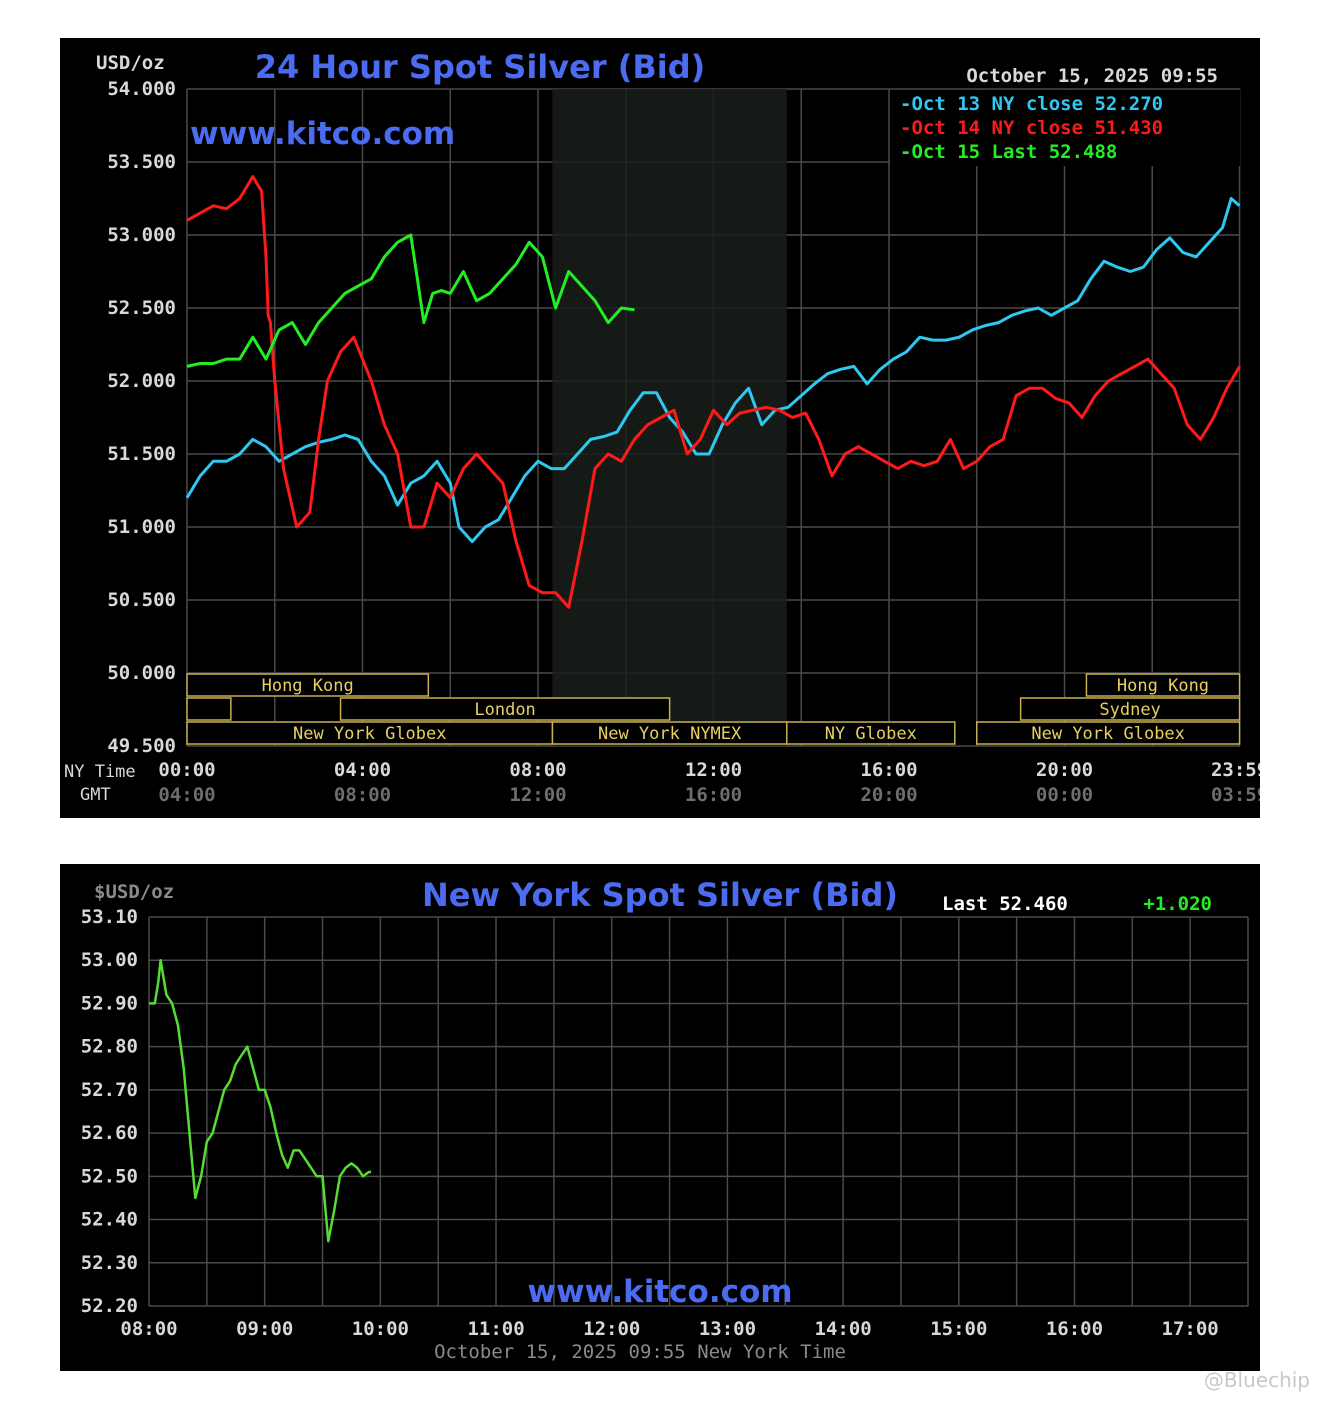  I want to click on chart1-y-tick-label: 54.000, so click(141, 89).